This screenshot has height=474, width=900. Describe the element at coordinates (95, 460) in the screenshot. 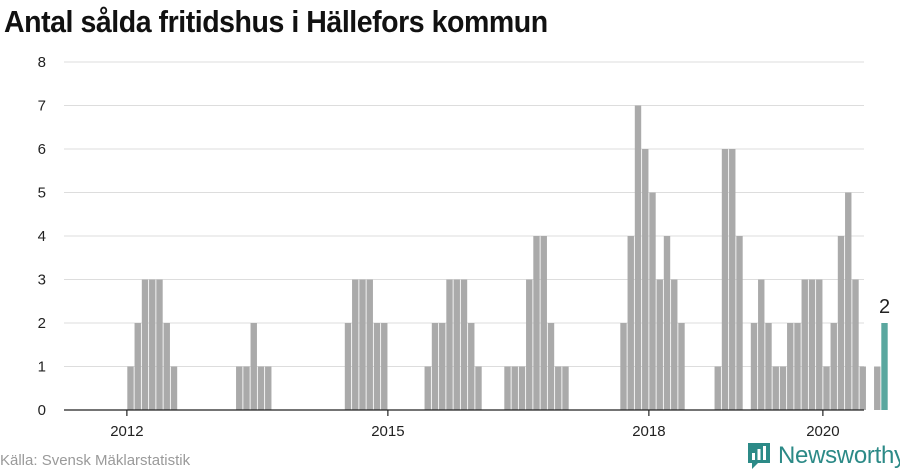

I see `source-note: Källa: Svensk Mäklarstatistik` at that location.